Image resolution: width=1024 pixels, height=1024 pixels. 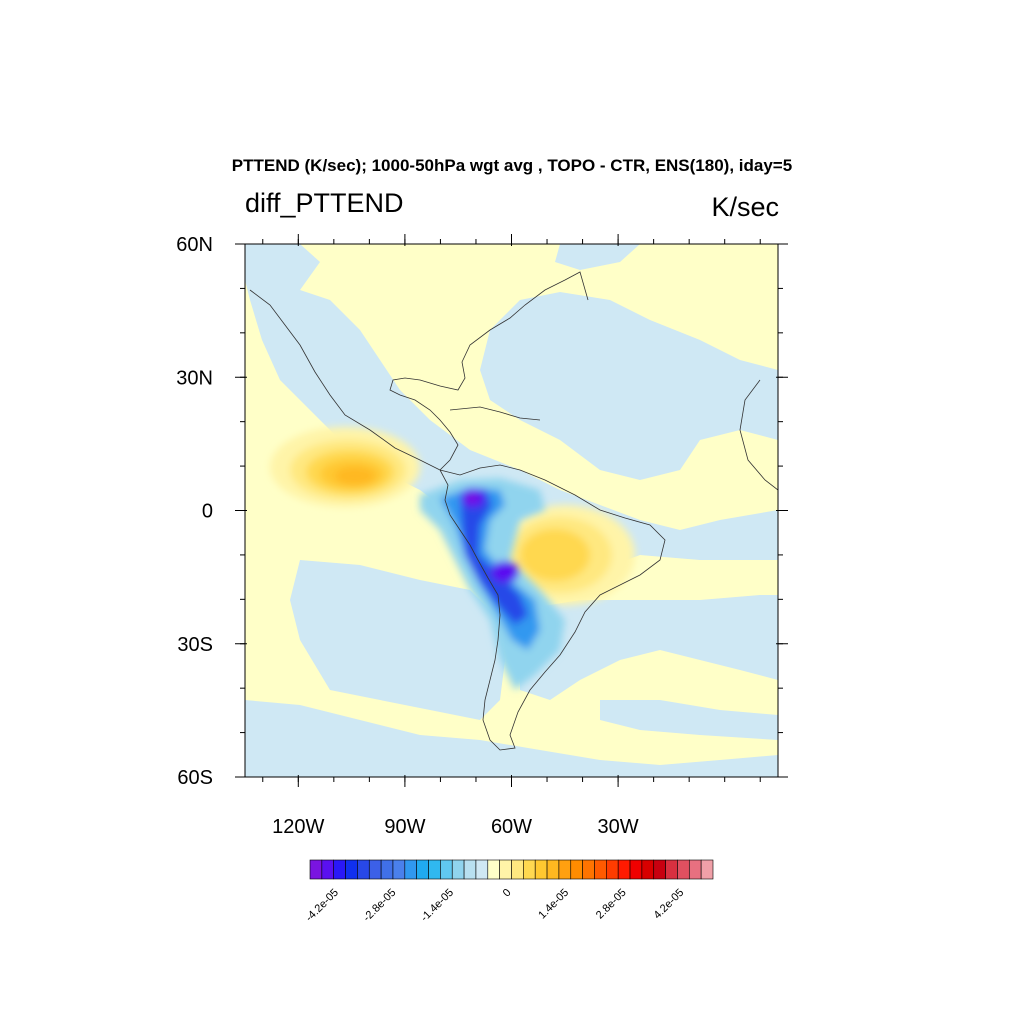 I want to click on colorbar, so click(x=511, y=869).